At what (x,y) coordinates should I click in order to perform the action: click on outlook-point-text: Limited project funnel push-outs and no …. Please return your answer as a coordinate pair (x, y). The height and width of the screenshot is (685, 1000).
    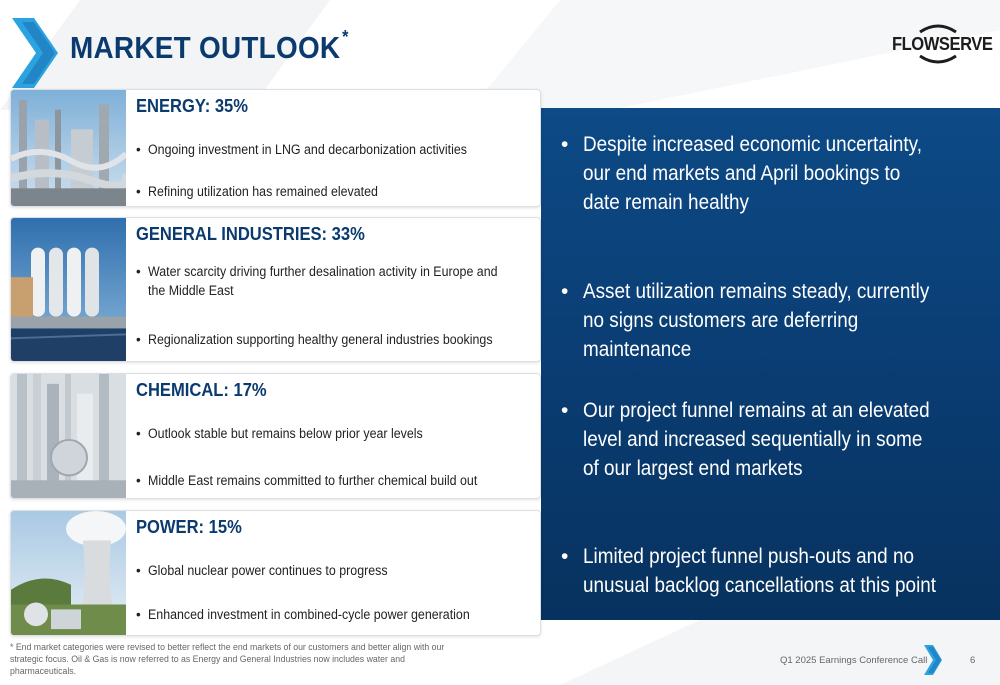
    Looking at the image, I should click on (760, 571).